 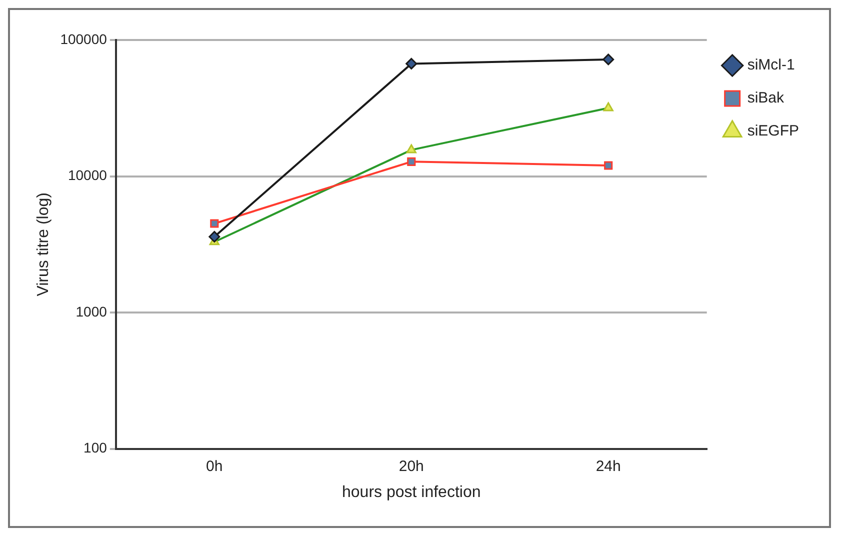 What do you see at coordinates (773, 131) in the screenshot?
I see `legend-label: siEGFP` at bounding box center [773, 131].